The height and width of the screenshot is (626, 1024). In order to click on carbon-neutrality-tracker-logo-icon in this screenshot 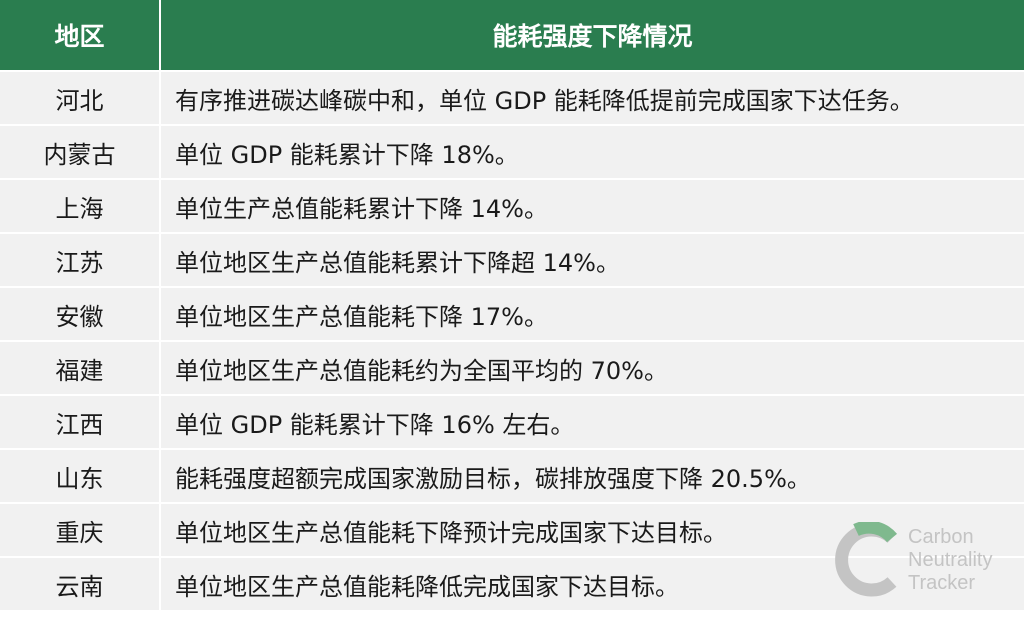, I will do `click(866, 559)`.